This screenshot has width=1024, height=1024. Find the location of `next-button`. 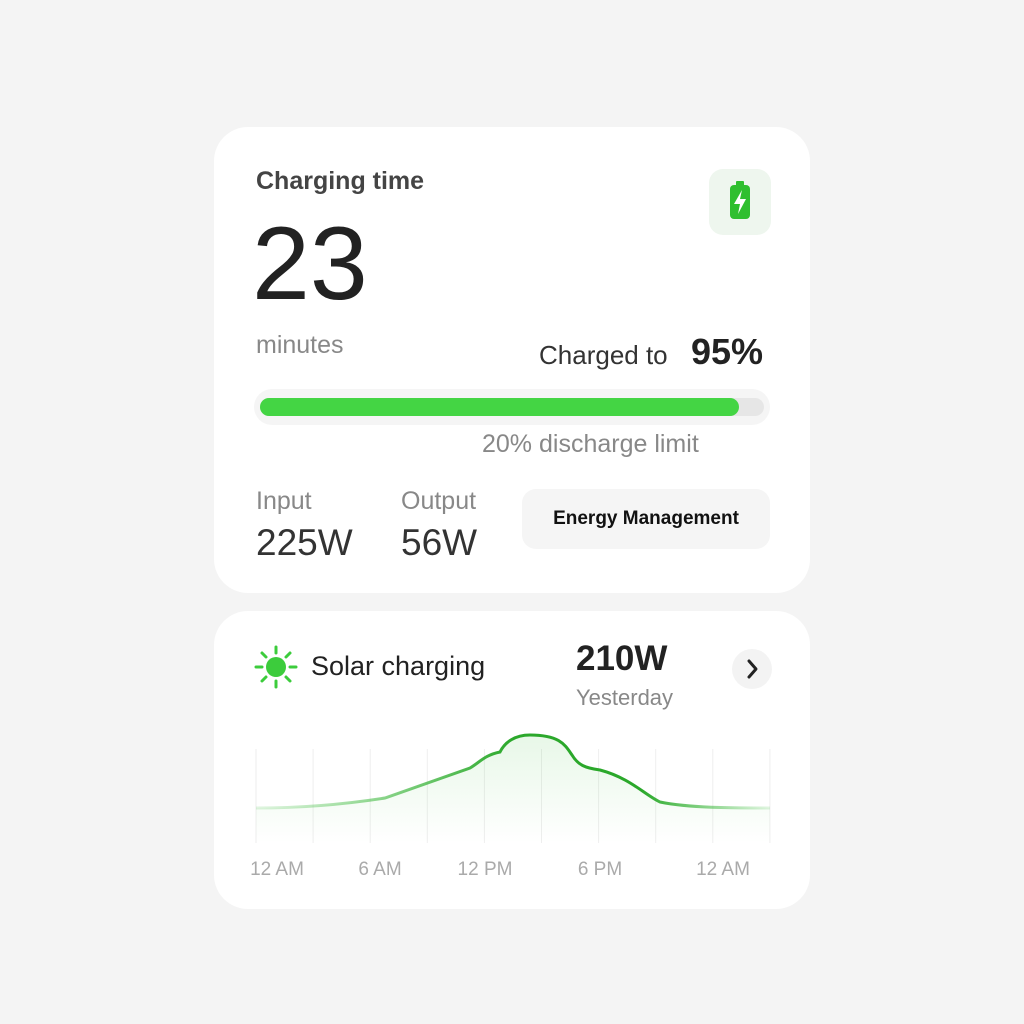

next-button is located at coordinates (752, 669).